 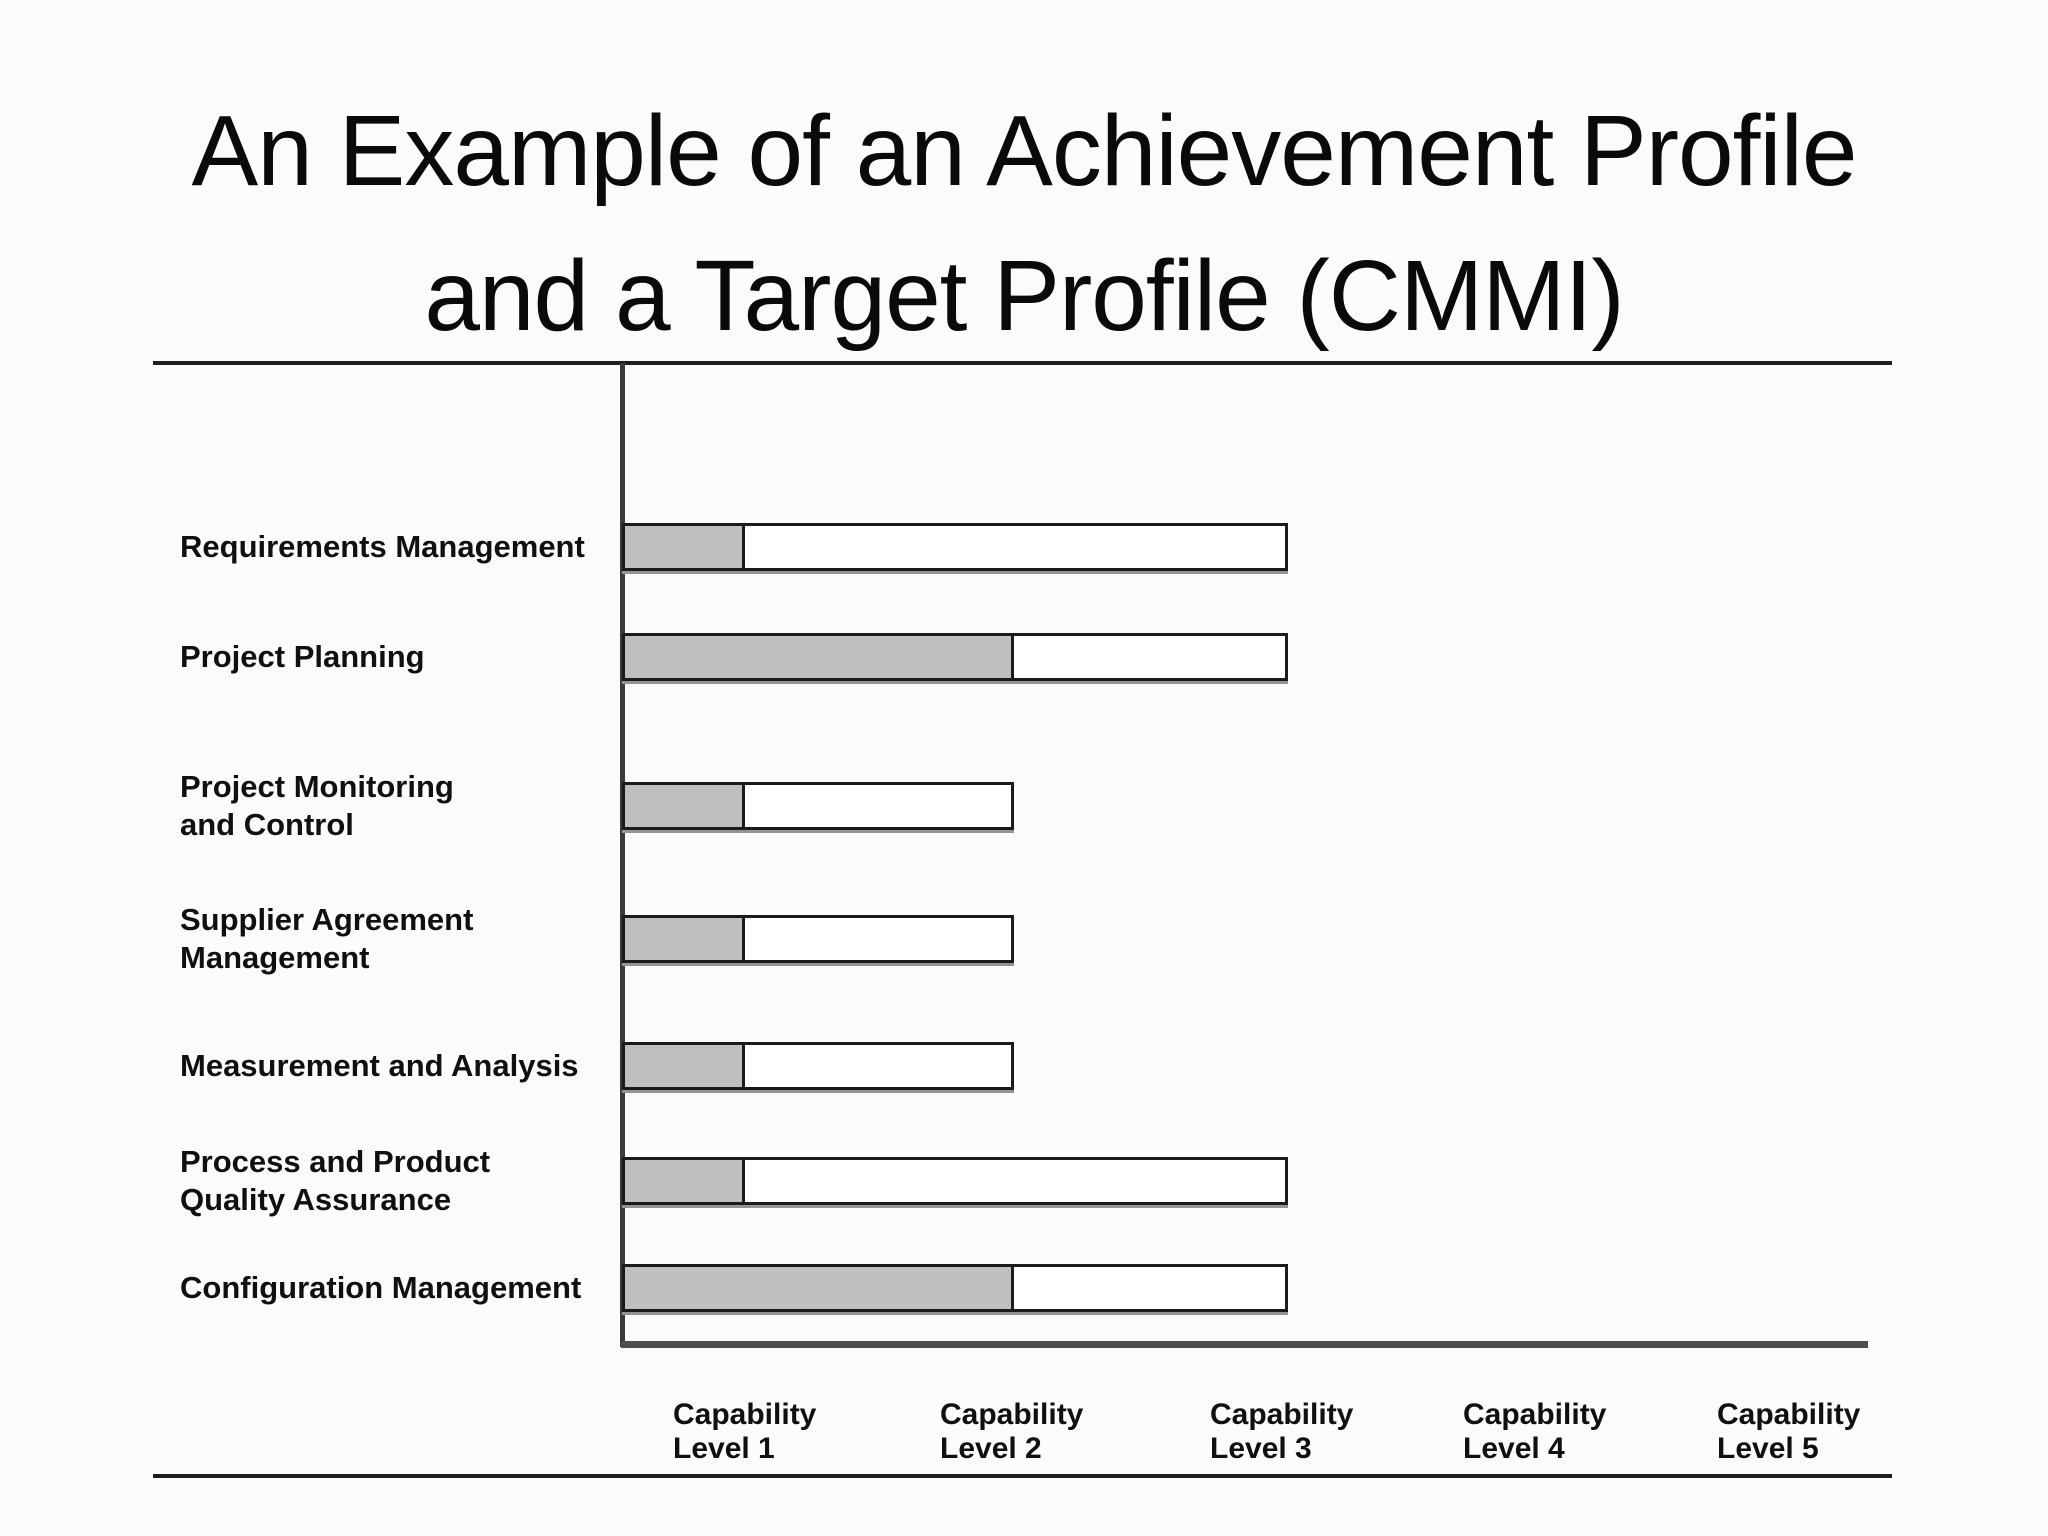 I want to click on x-tick-label-capability-level-3: Capability Level 3, so click(x=1281, y=1432).